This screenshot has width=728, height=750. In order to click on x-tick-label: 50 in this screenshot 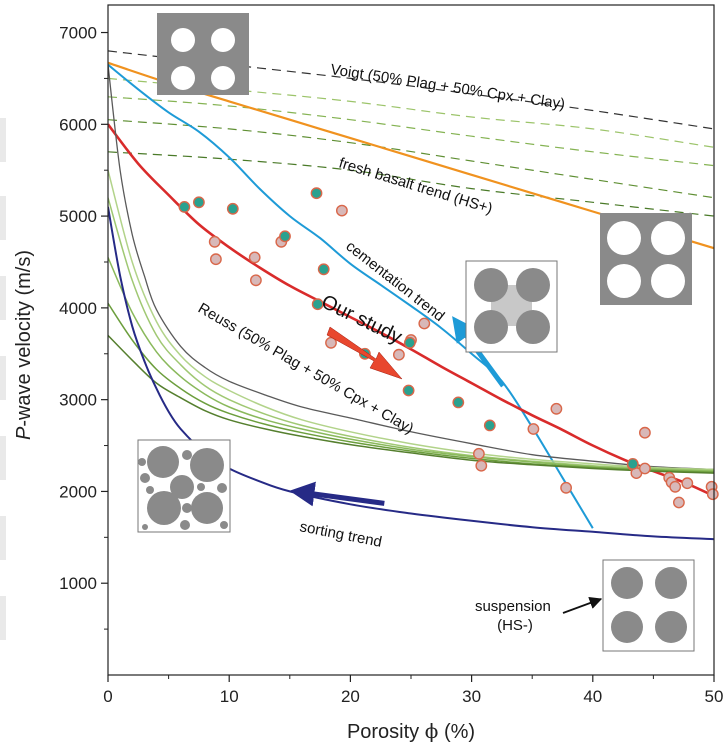, I will do `click(714, 696)`.